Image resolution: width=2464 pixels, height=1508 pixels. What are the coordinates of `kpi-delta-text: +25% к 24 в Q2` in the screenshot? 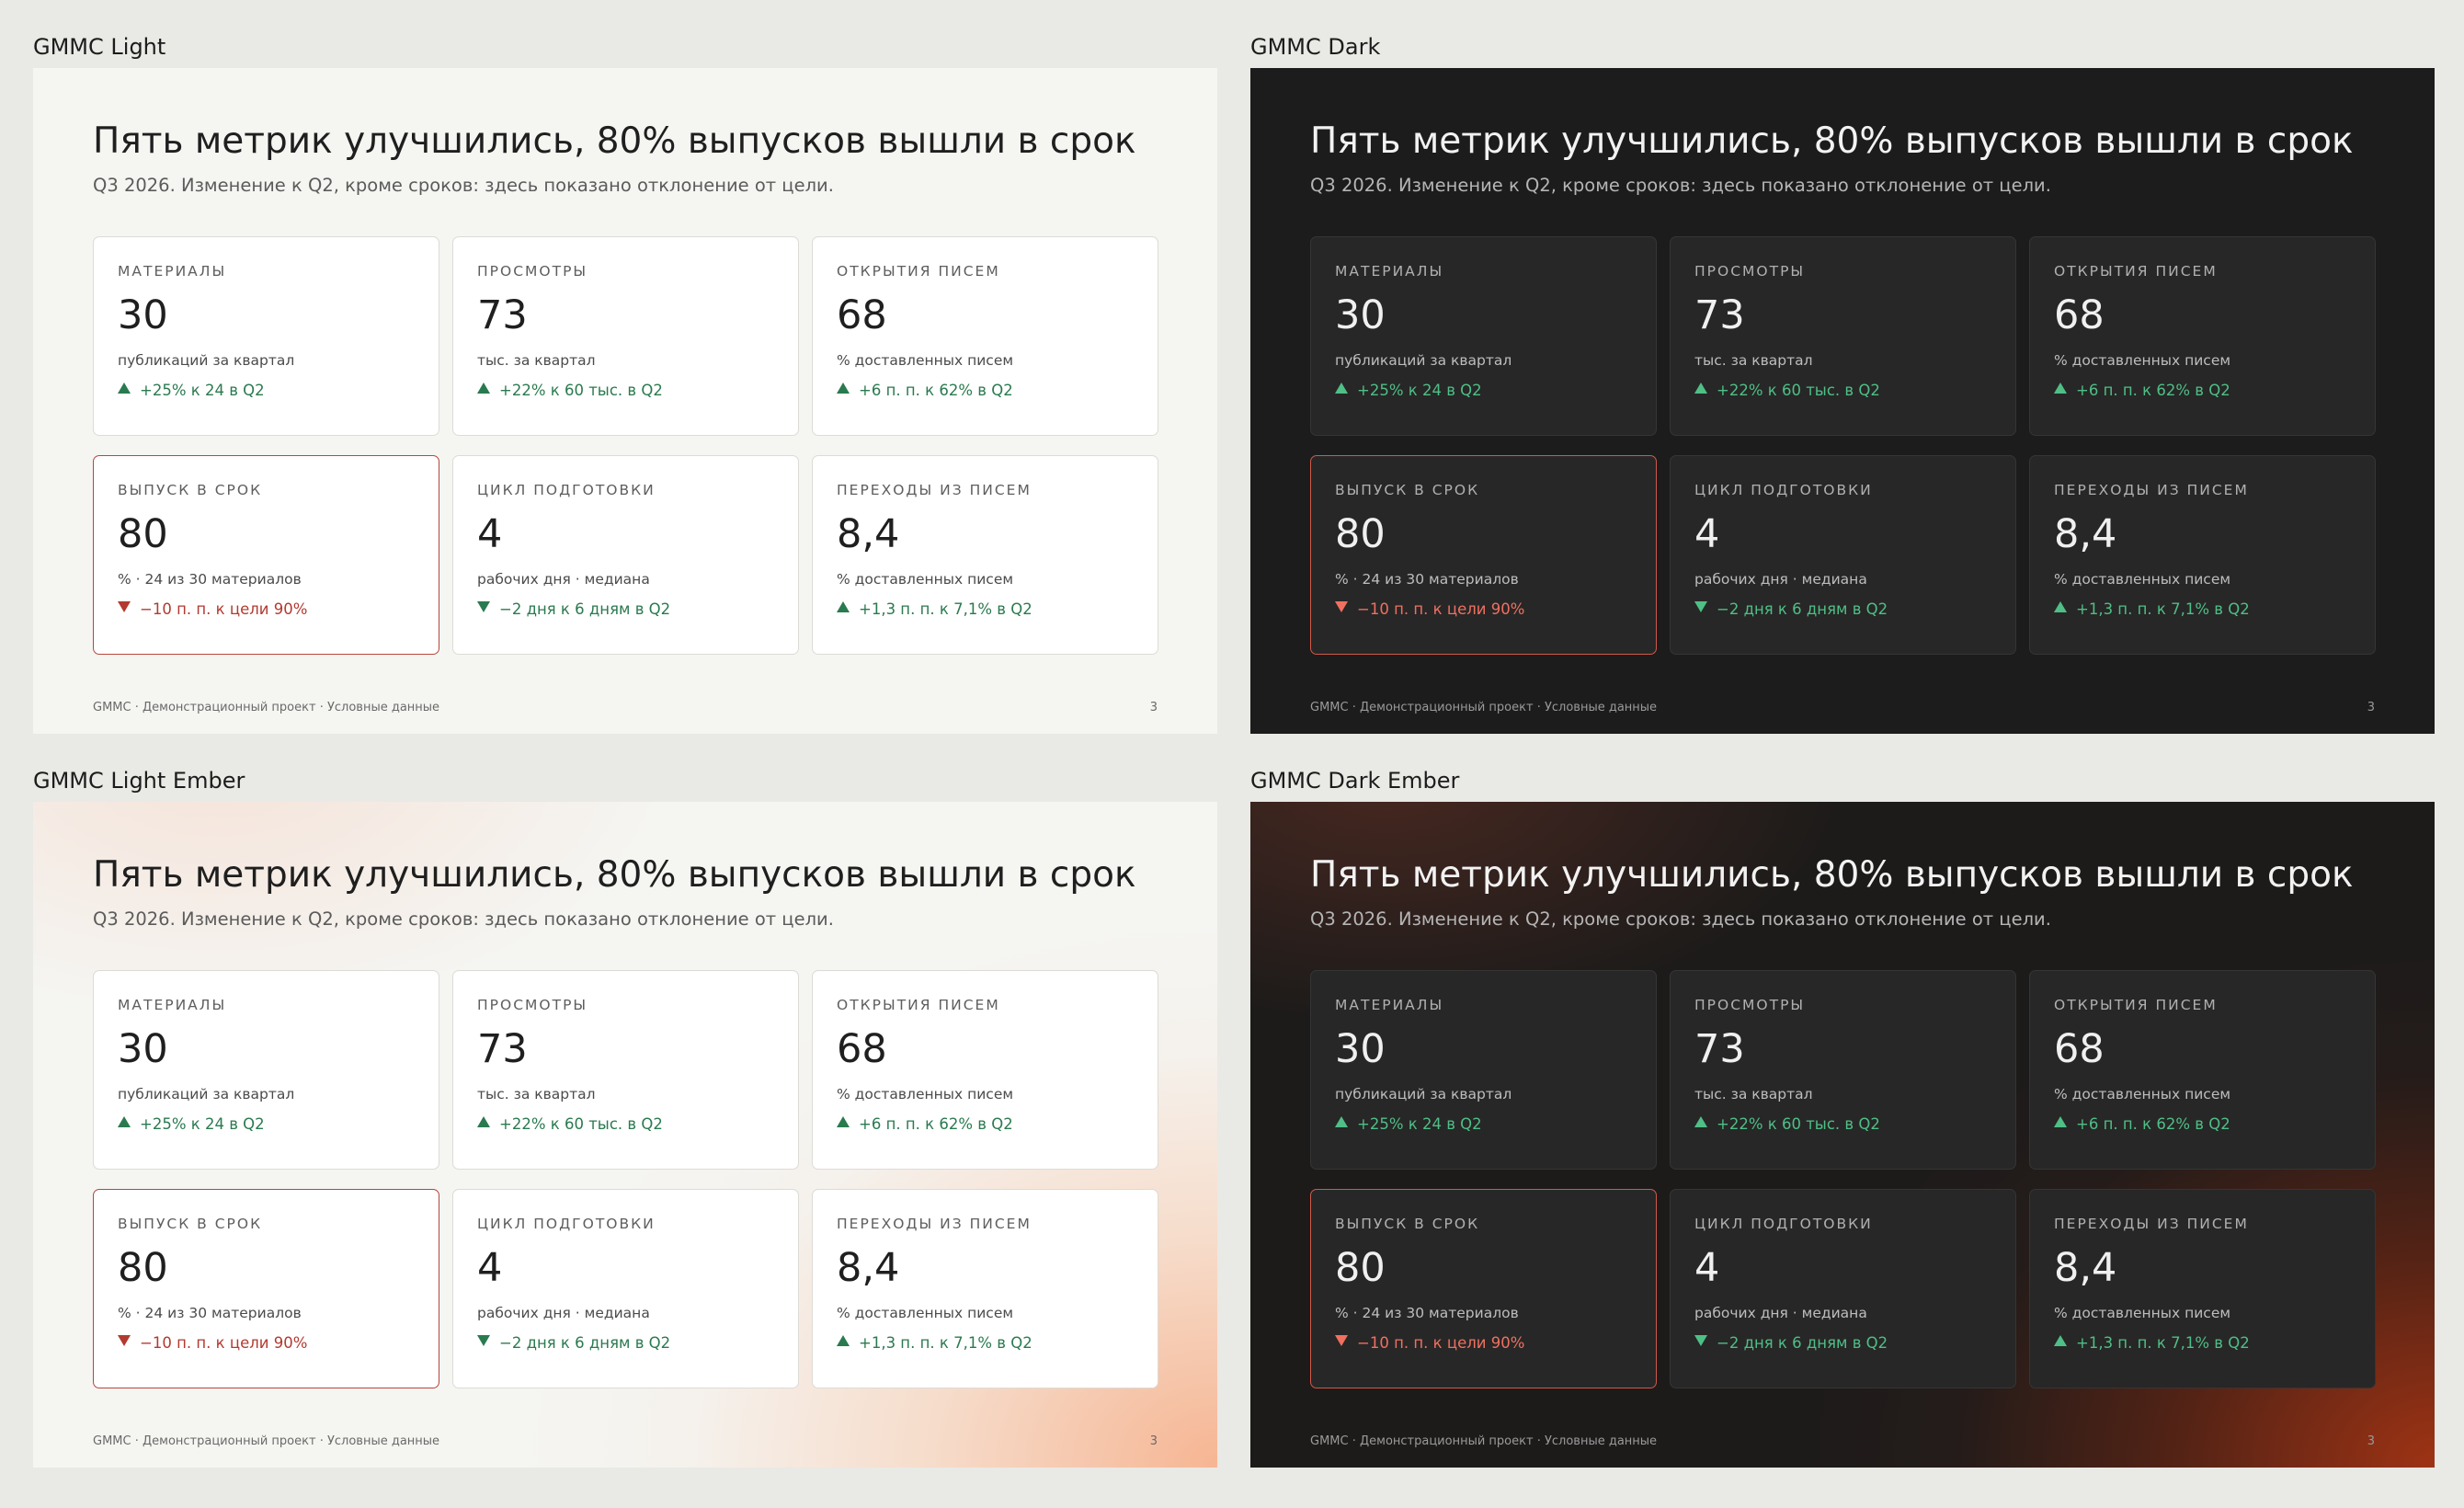 It's located at (1419, 390).